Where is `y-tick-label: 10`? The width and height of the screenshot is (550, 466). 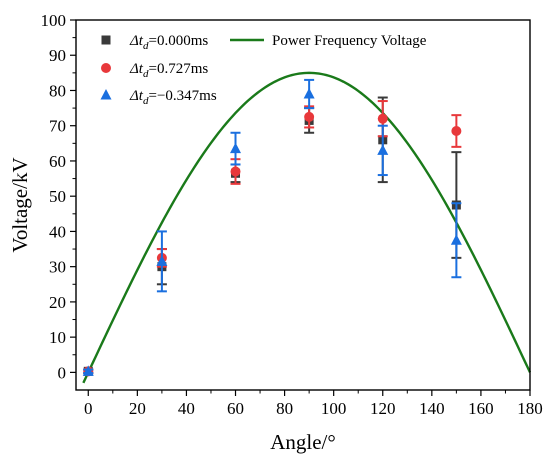 y-tick-label: 10 is located at coordinates (57, 337).